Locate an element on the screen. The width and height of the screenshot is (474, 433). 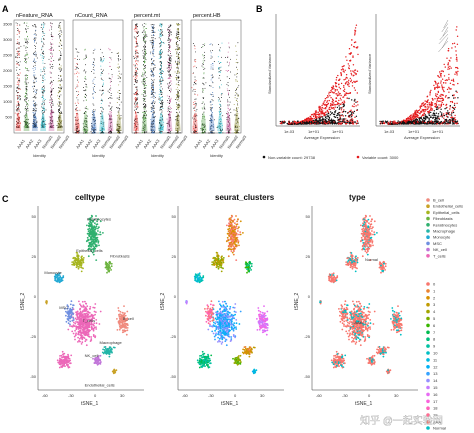
group-label: AAA1 is located at coordinates (80, 144).